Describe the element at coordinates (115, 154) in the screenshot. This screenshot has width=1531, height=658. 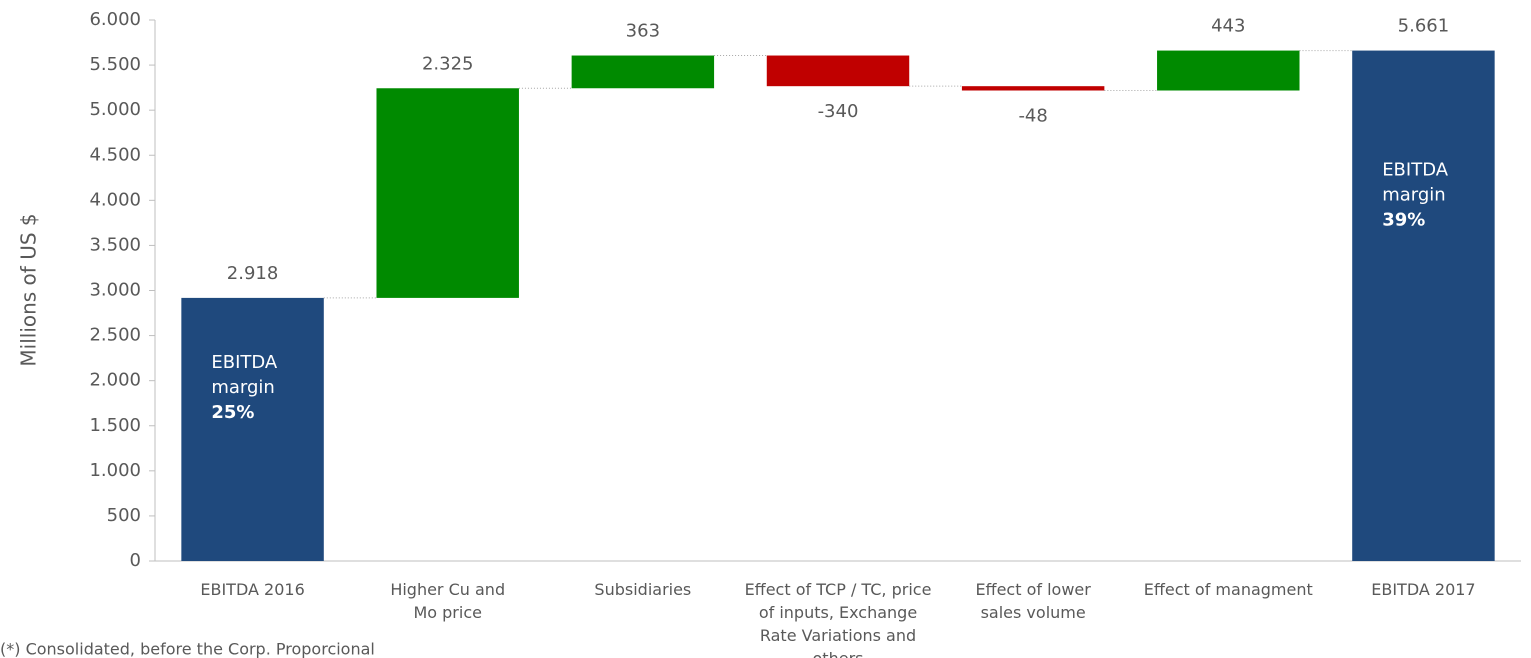
I see `y-tick-label: 4.500` at that location.